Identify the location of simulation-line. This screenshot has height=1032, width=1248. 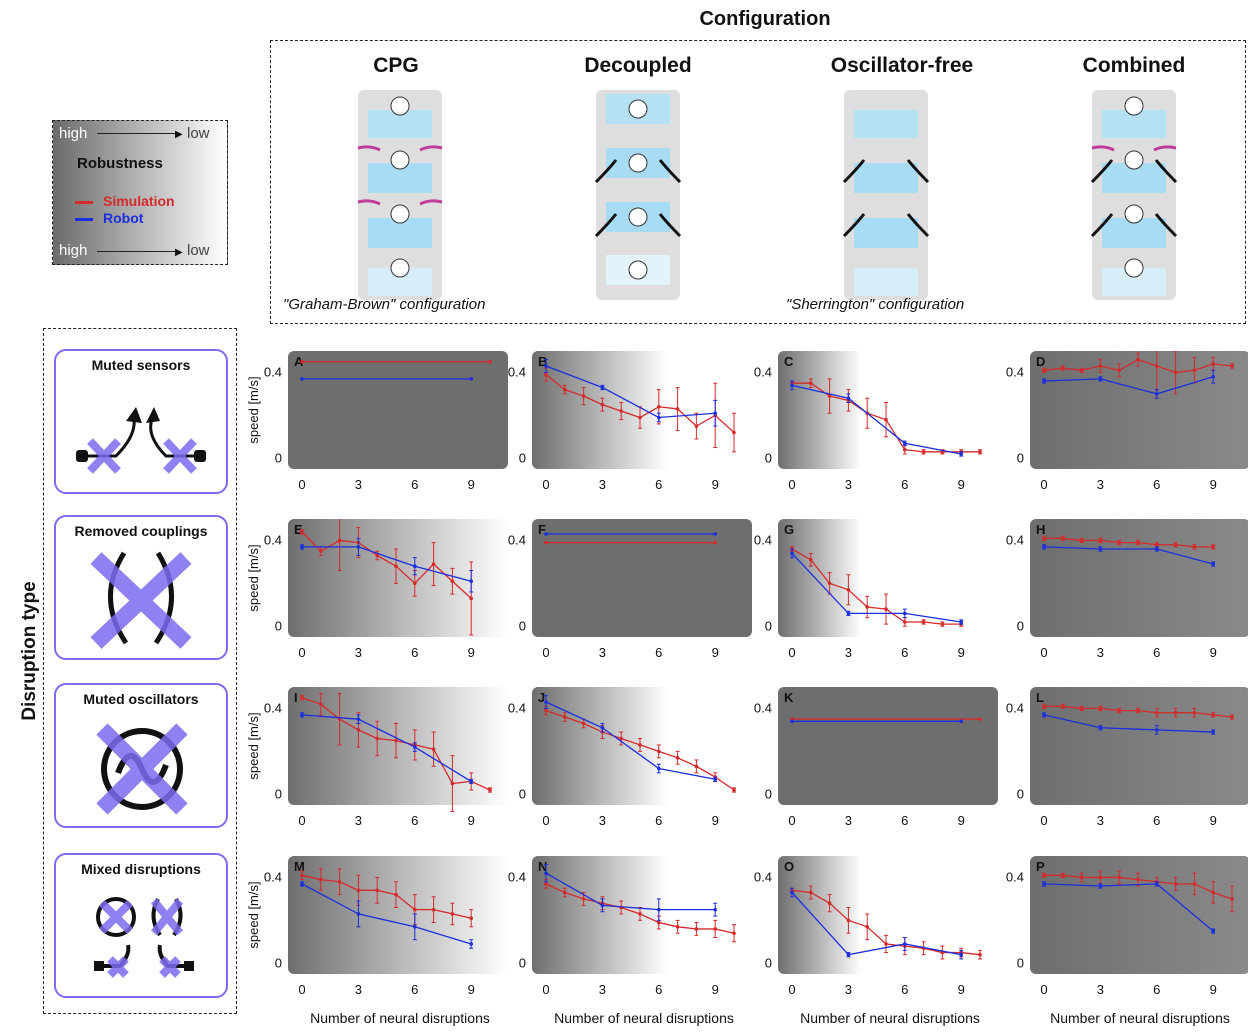
(386, 896).